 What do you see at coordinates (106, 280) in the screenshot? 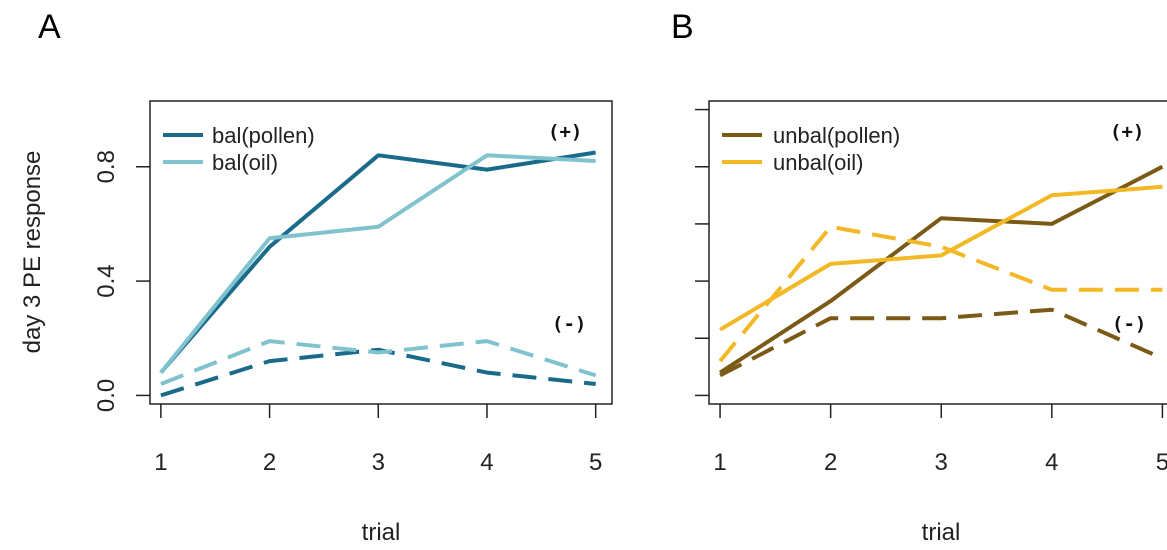
I see `y-tick-label: 0.4` at bounding box center [106, 280].